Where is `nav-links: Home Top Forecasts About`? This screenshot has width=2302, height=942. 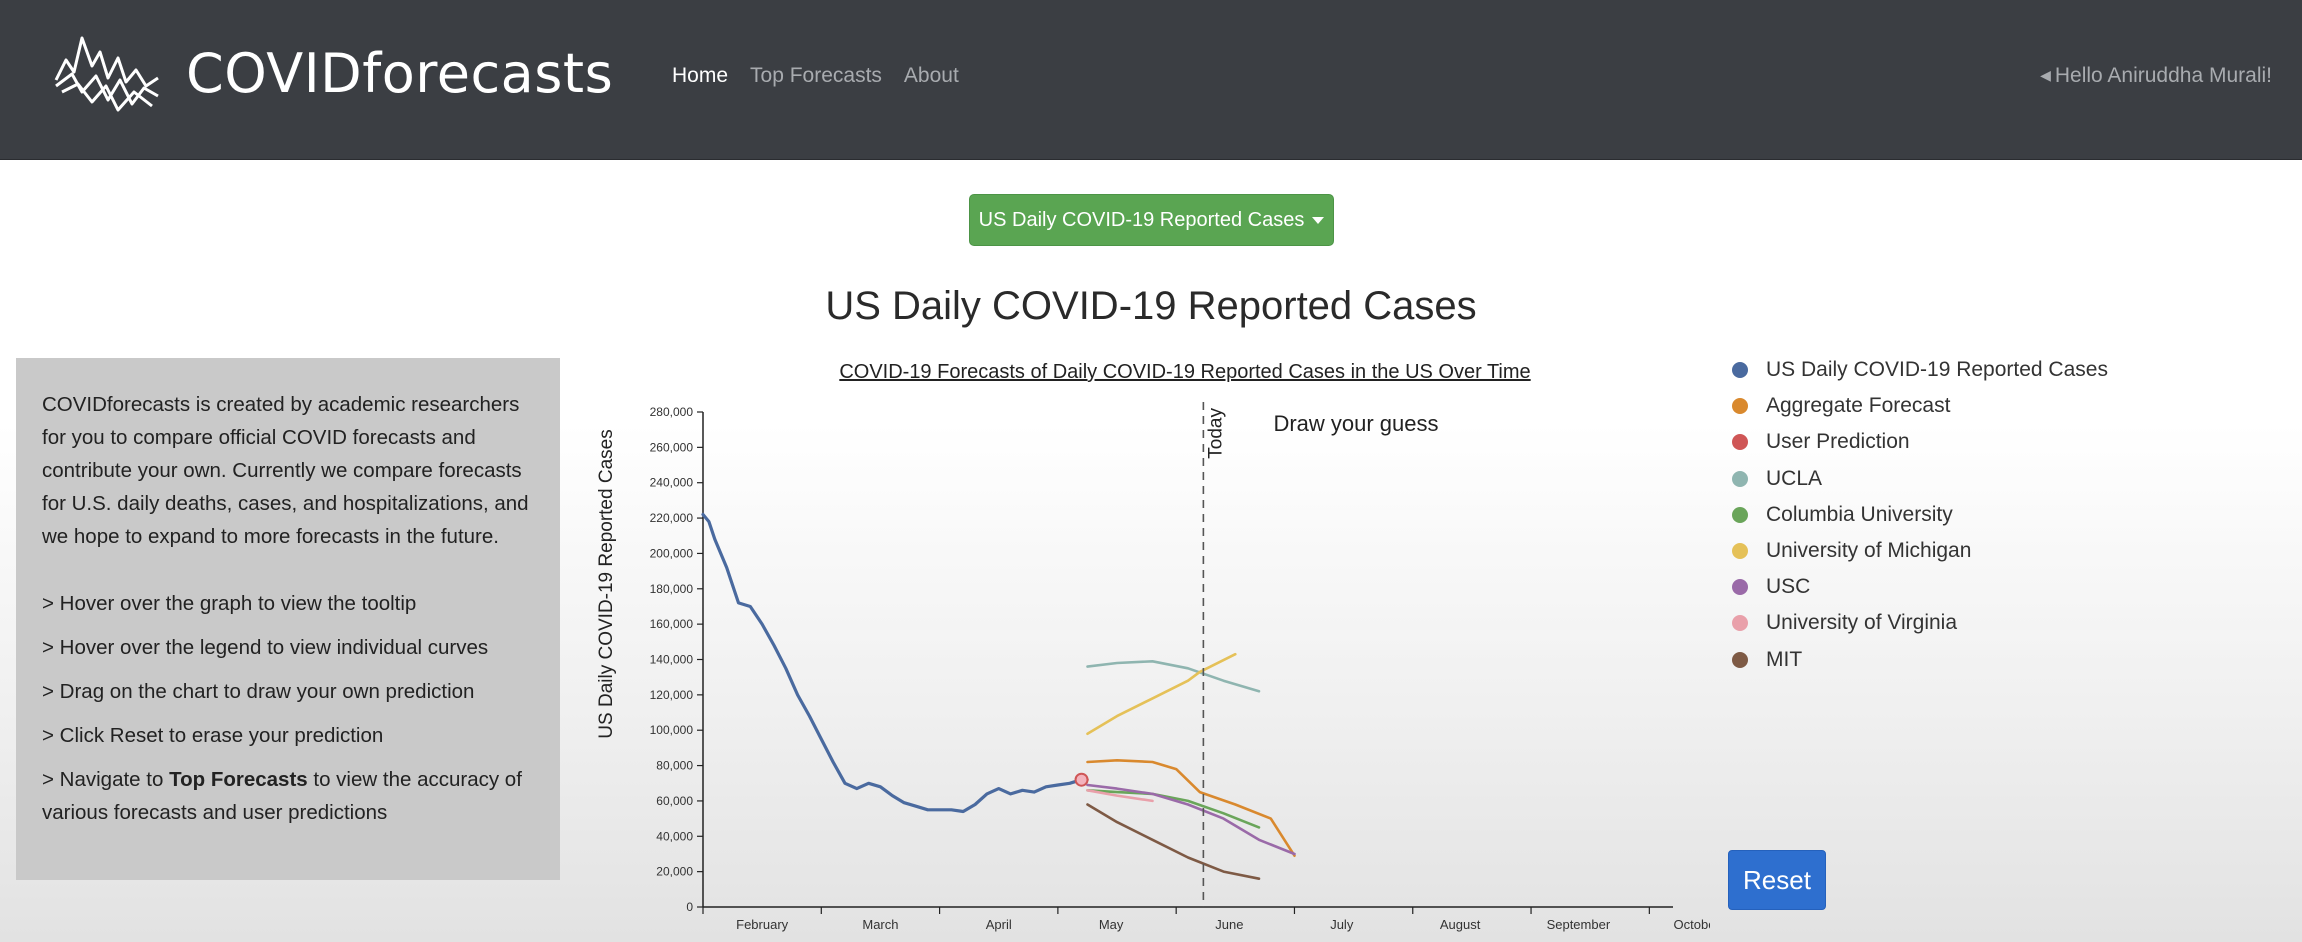
nav-links: Home Top Forecasts About is located at coordinates (815, 76).